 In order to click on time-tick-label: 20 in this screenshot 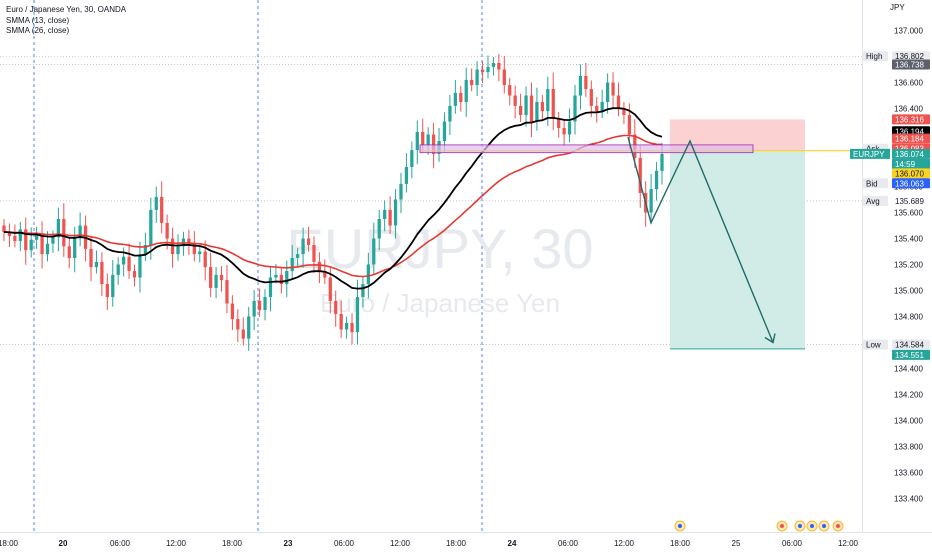, I will do `click(63, 543)`.